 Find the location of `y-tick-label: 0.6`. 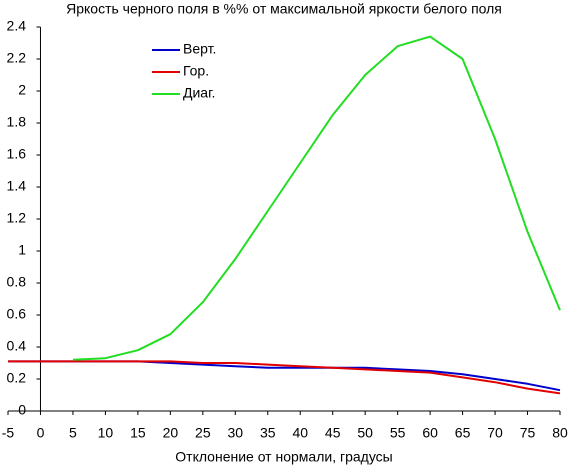

y-tick-label: 0.6 is located at coordinates (17, 314).